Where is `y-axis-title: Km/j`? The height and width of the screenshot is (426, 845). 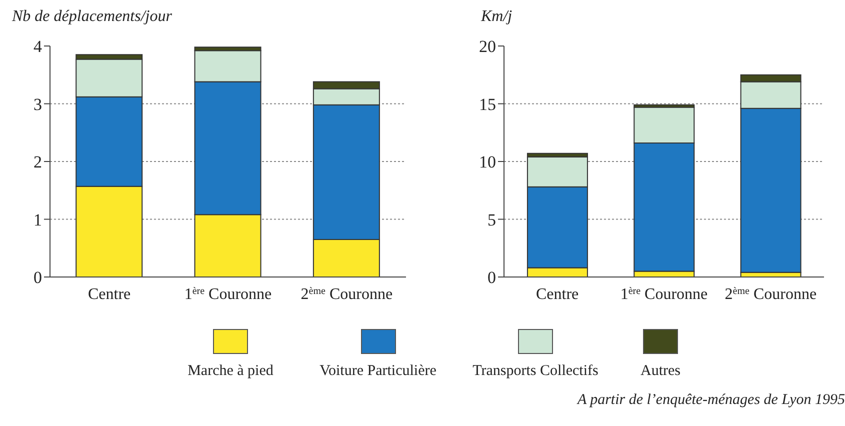
y-axis-title: Km/j is located at coordinates (496, 17).